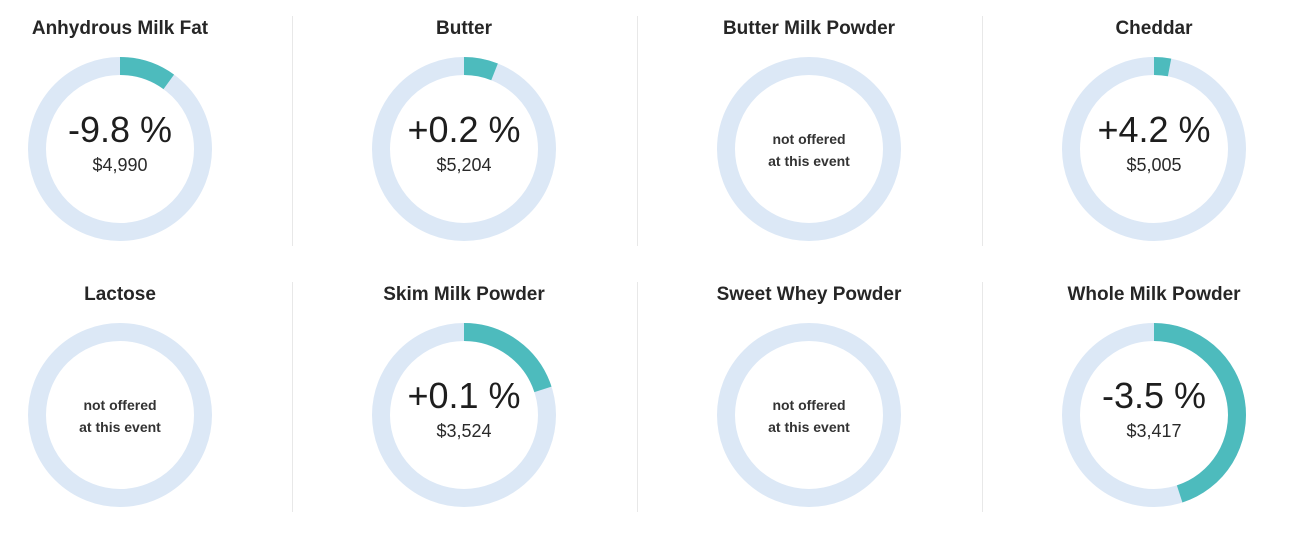  What do you see at coordinates (120, 28) in the screenshot?
I see `card-title: Anhydrous Milk Fat` at bounding box center [120, 28].